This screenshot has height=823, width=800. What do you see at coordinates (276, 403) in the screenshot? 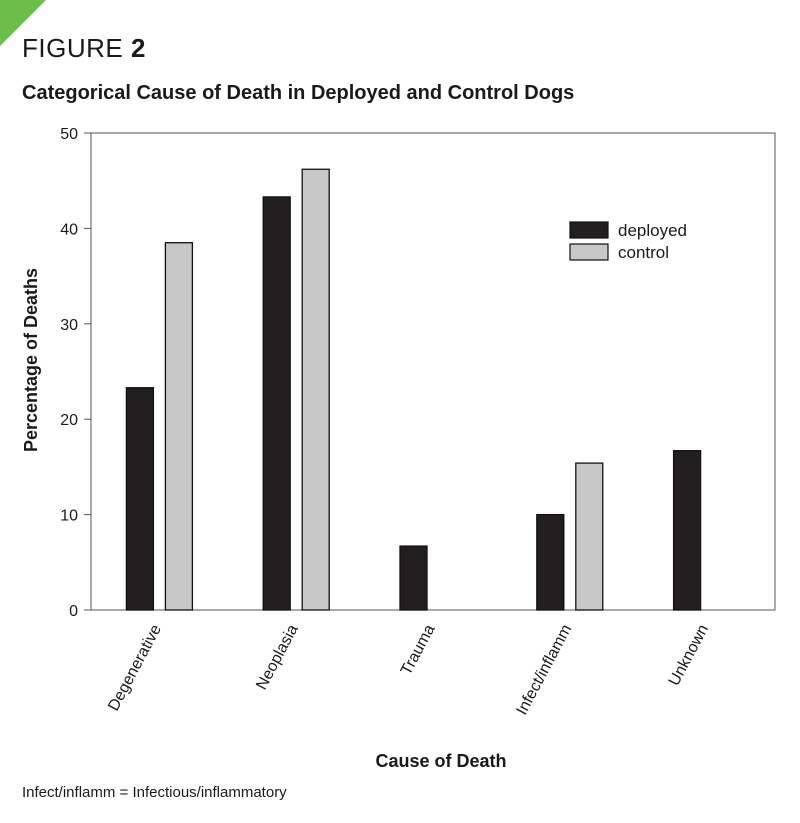
I see `bar-deployed-neoplasia` at bounding box center [276, 403].